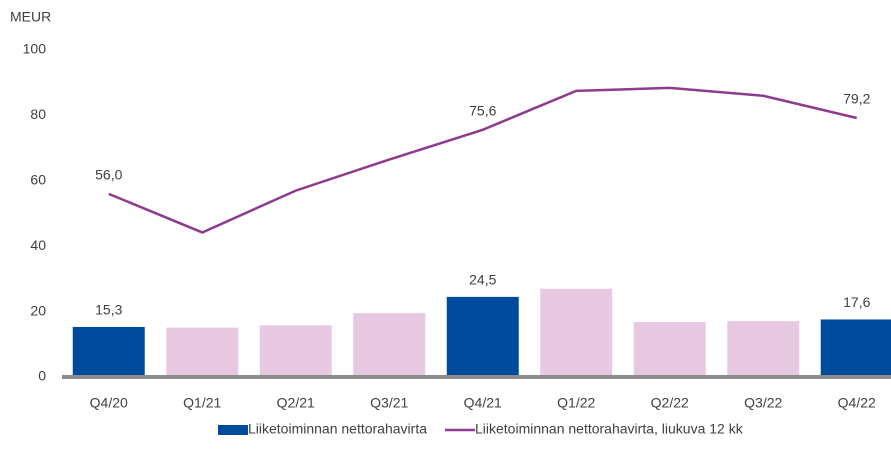 This screenshot has width=891, height=467. I want to click on x-tick-label: Q2/22, so click(670, 403).